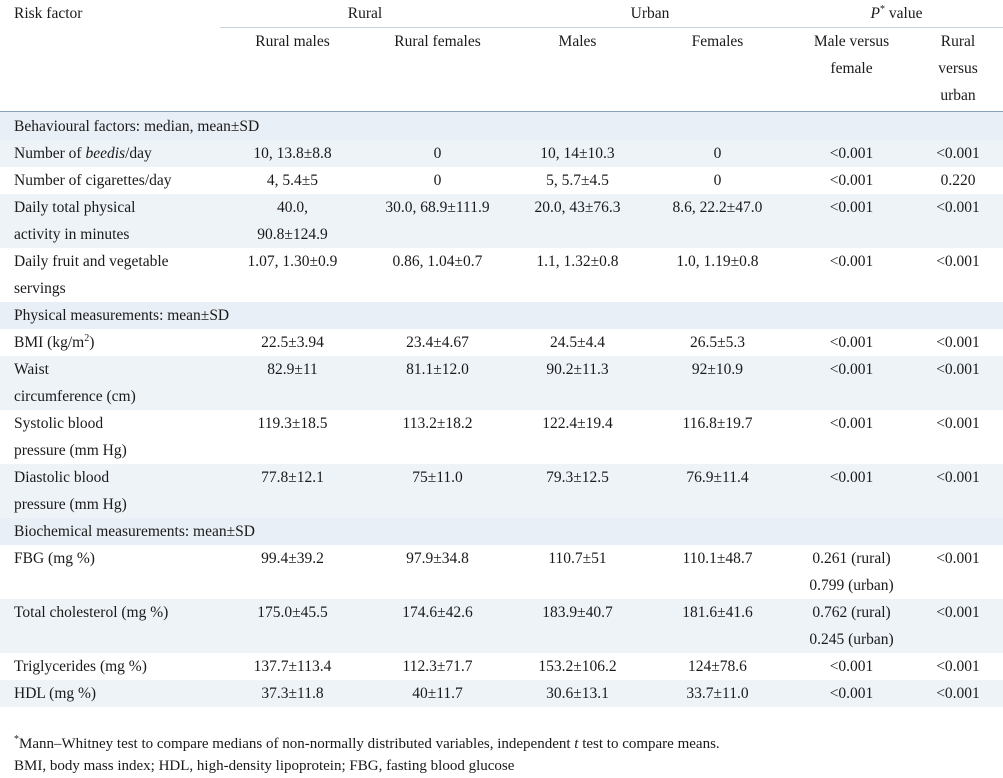 This screenshot has height=778, width=1003. I want to click on header-urban: Urban, so click(650, 14).